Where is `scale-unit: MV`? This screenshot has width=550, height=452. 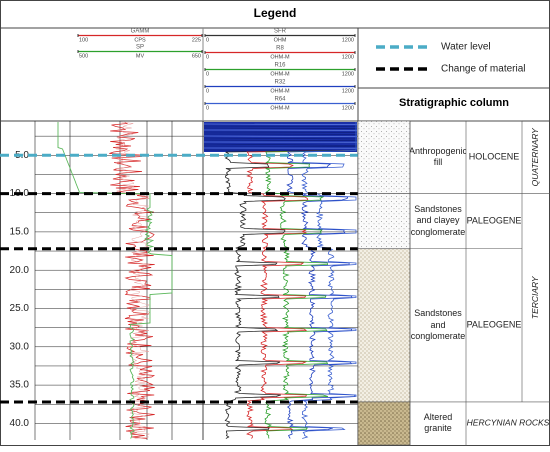
scale-unit: MV is located at coordinates (140, 56).